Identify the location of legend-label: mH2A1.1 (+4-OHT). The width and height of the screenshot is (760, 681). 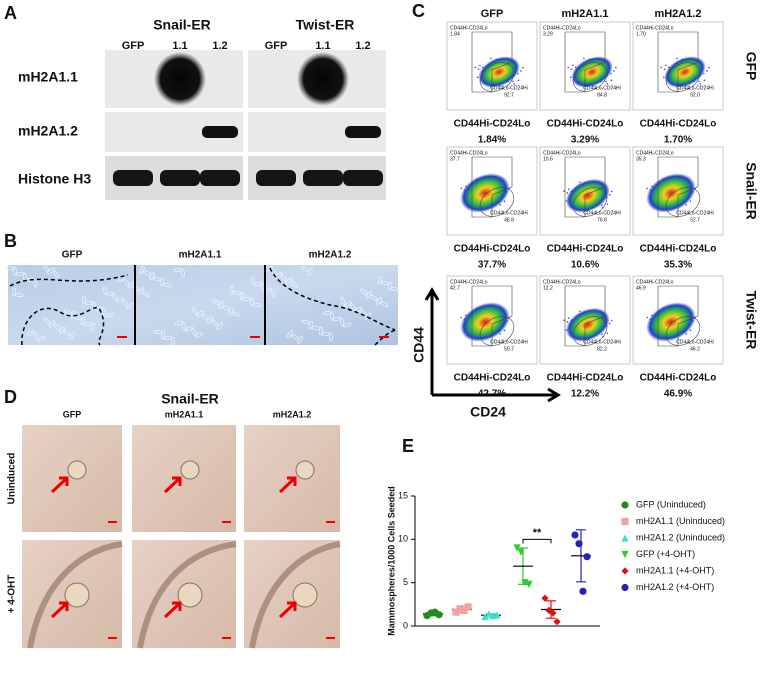
(675, 570).